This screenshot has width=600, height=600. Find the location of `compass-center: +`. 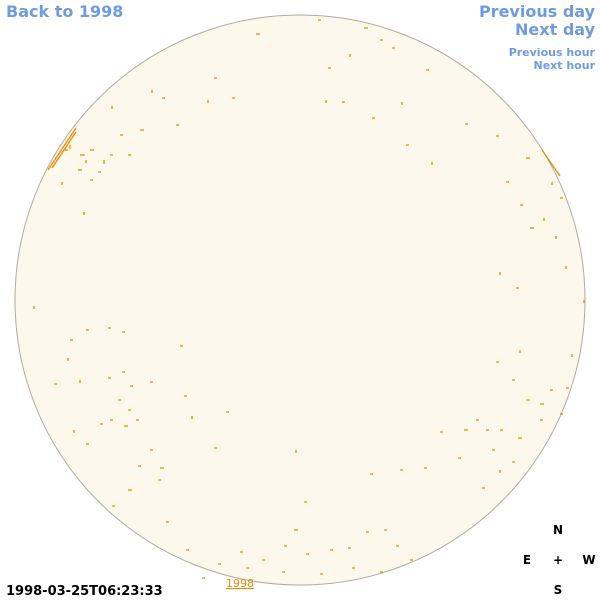

compass-center: + is located at coordinates (558, 560).